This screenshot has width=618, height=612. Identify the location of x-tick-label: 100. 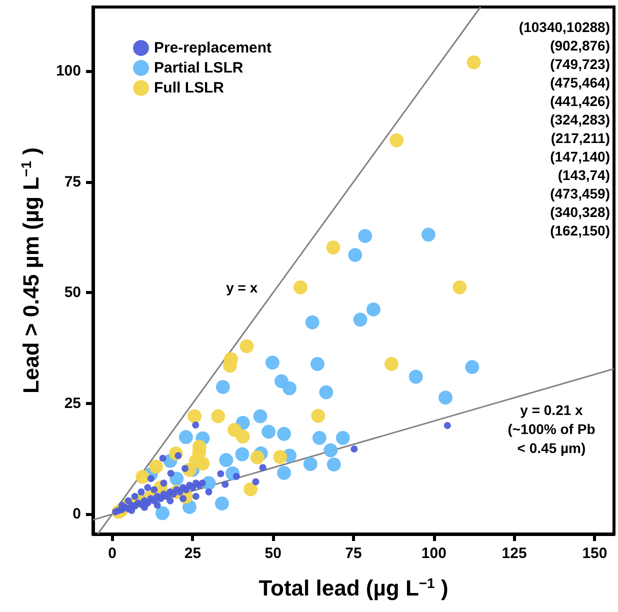
(433, 553).